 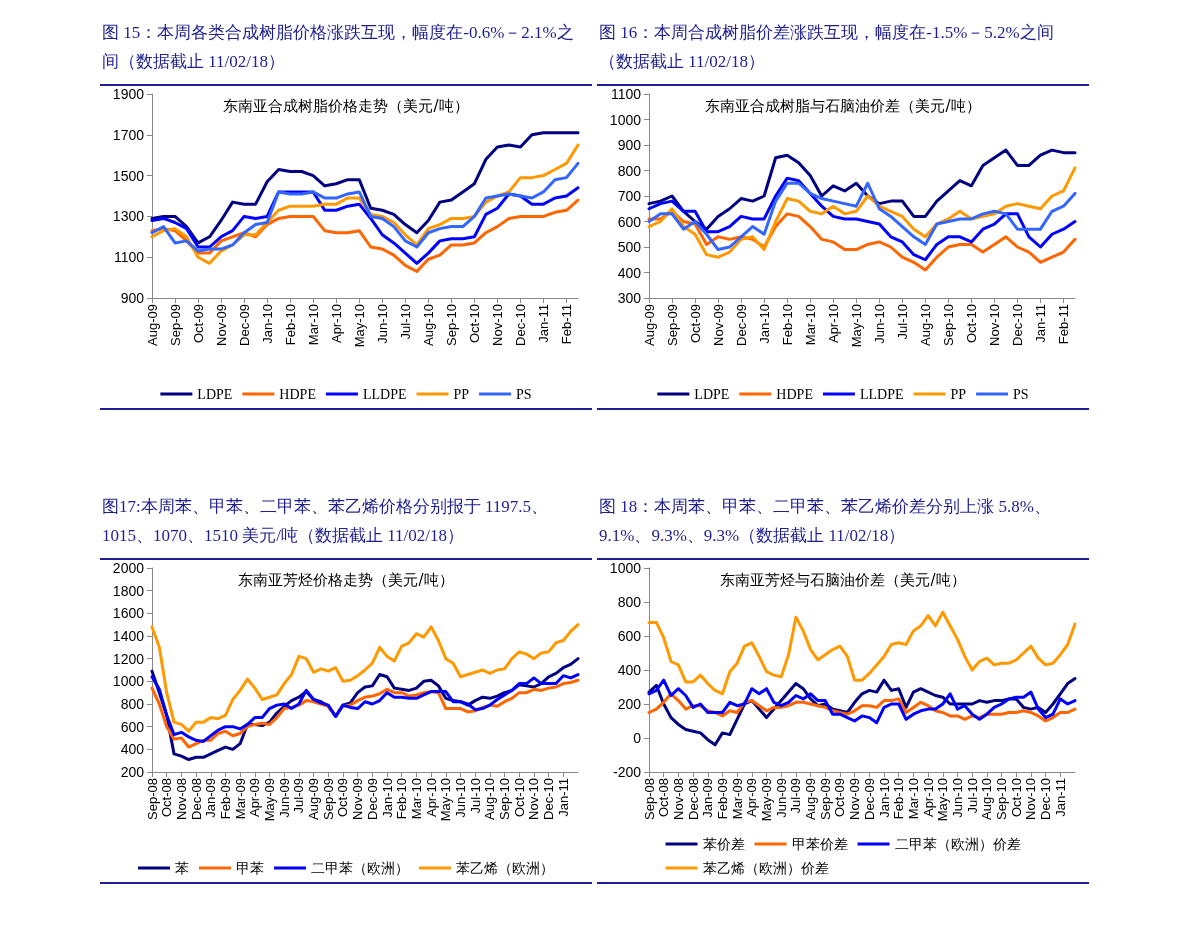 What do you see at coordinates (346, 526) in the screenshot?
I see `chart-title: 图17:本周苯、甲苯、二甲苯、苯乙烯价格分别报于 1197.5、1015、1070、1510 美元/吨（数据截止 11/02/18）` at bounding box center [346, 526].